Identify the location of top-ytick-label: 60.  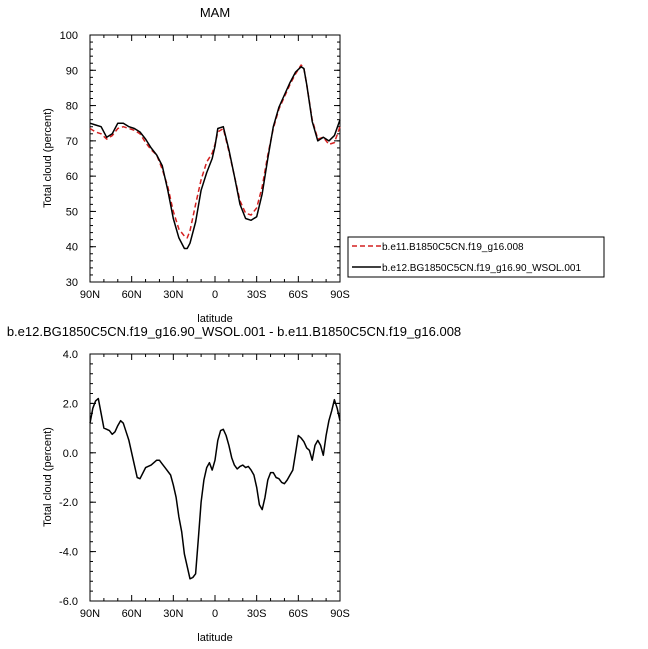
(72, 177).